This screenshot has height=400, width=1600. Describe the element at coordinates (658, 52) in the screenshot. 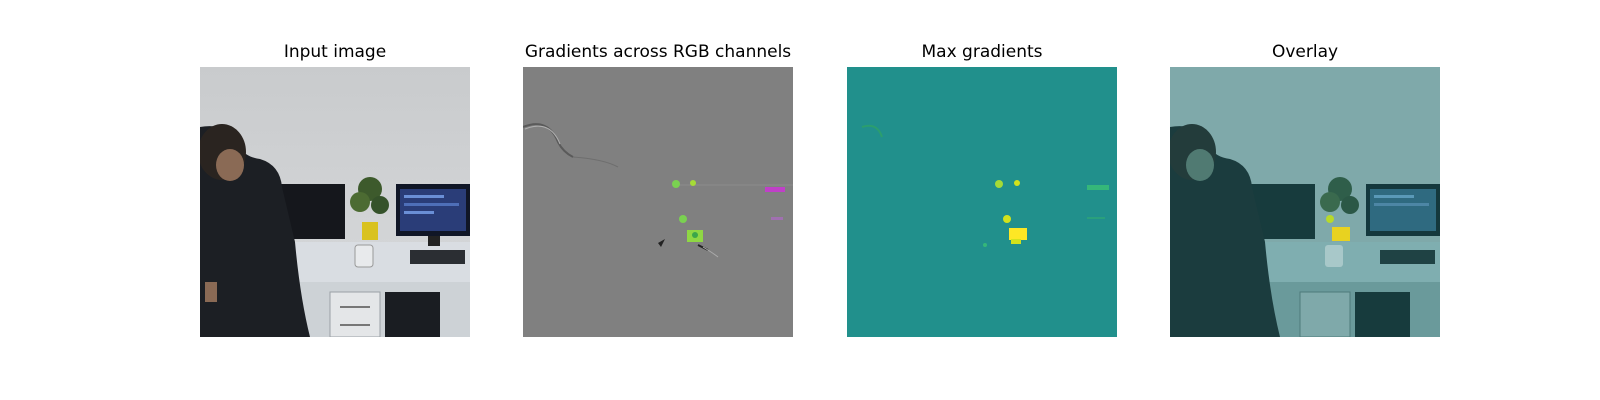

I see `panel-title-gradients-rgb: Gradients across RGB channels` at that location.